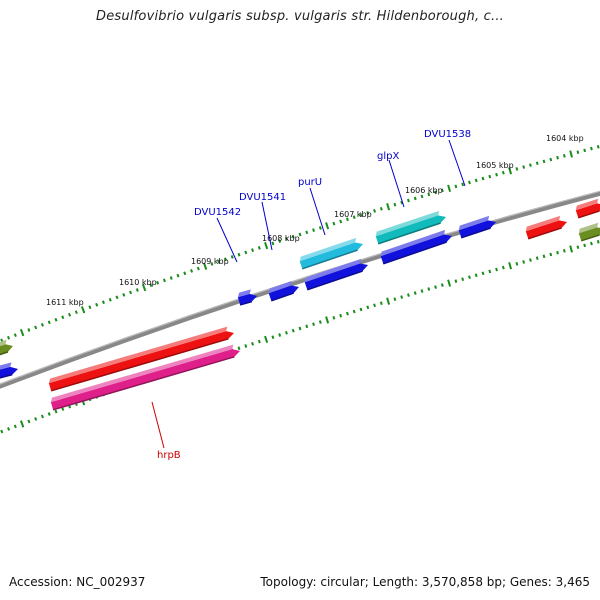 This screenshot has width=600, height=600. Describe the element at coordinates (281, 238) in the screenshot. I see `scale-label-1608: 1608 kbp` at that location.